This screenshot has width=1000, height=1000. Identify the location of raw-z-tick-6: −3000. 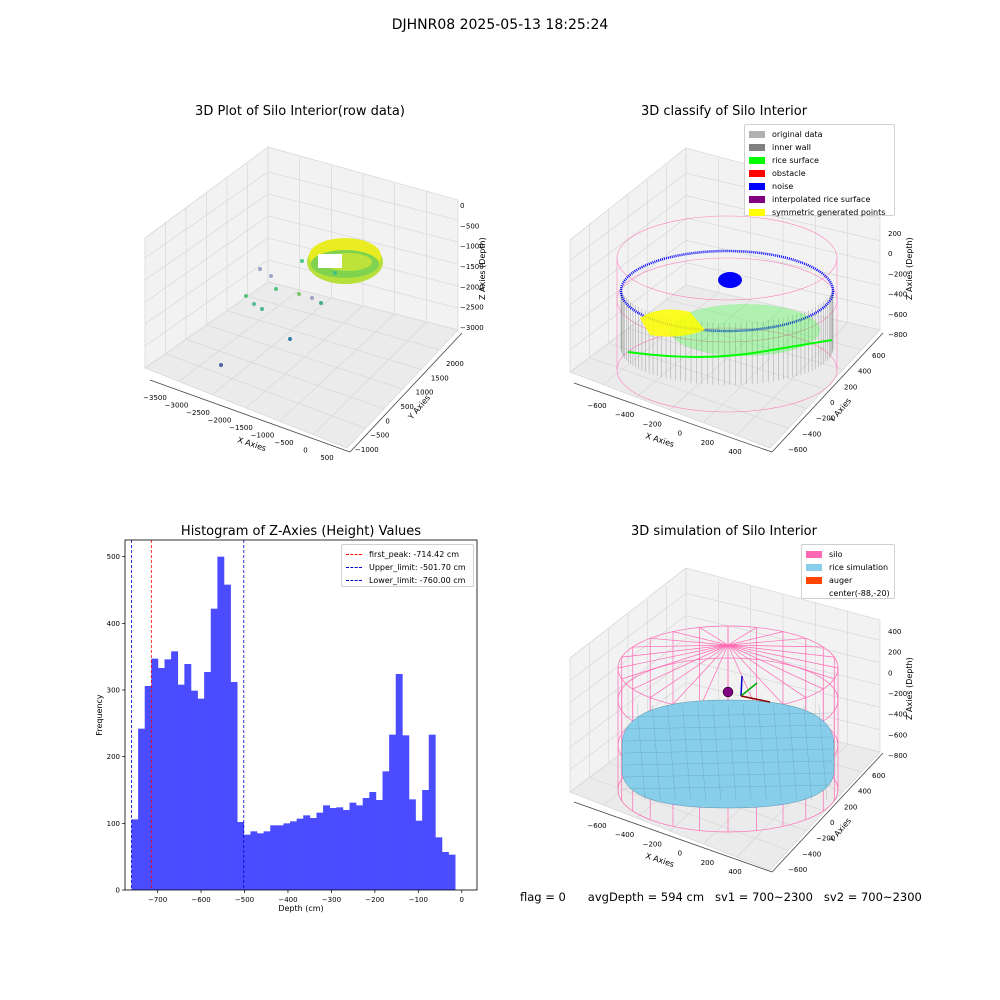
(472, 328).